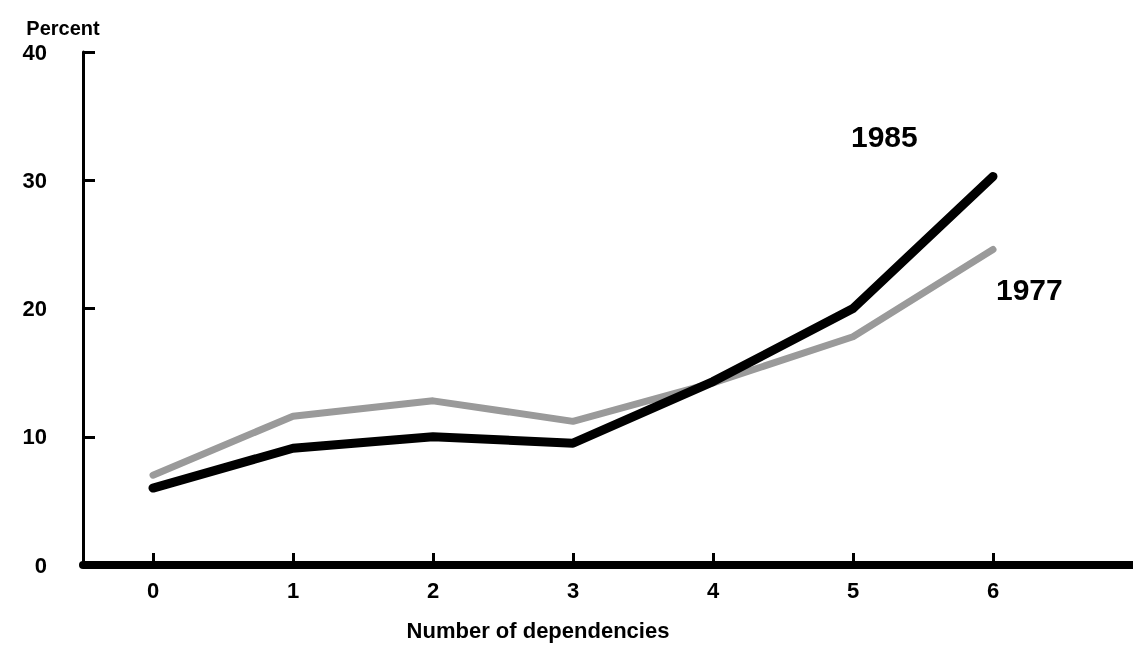 This screenshot has width=1141, height=656. Describe the element at coordinates (34, 308) in the screenshot. I see `y-tick-label: 20` at that location.